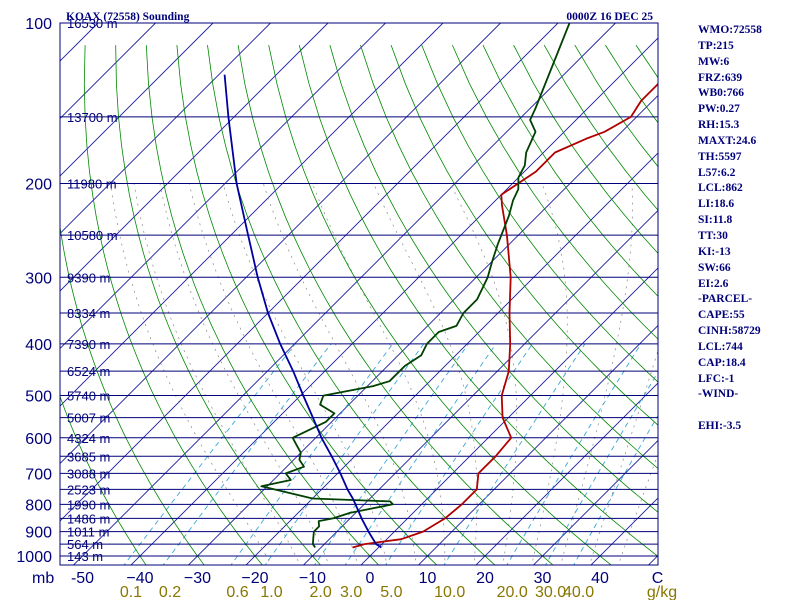  Describe the element at coordinates (713, 283) in the screenshot. I see `index-ei: EI:2.6` at that location.